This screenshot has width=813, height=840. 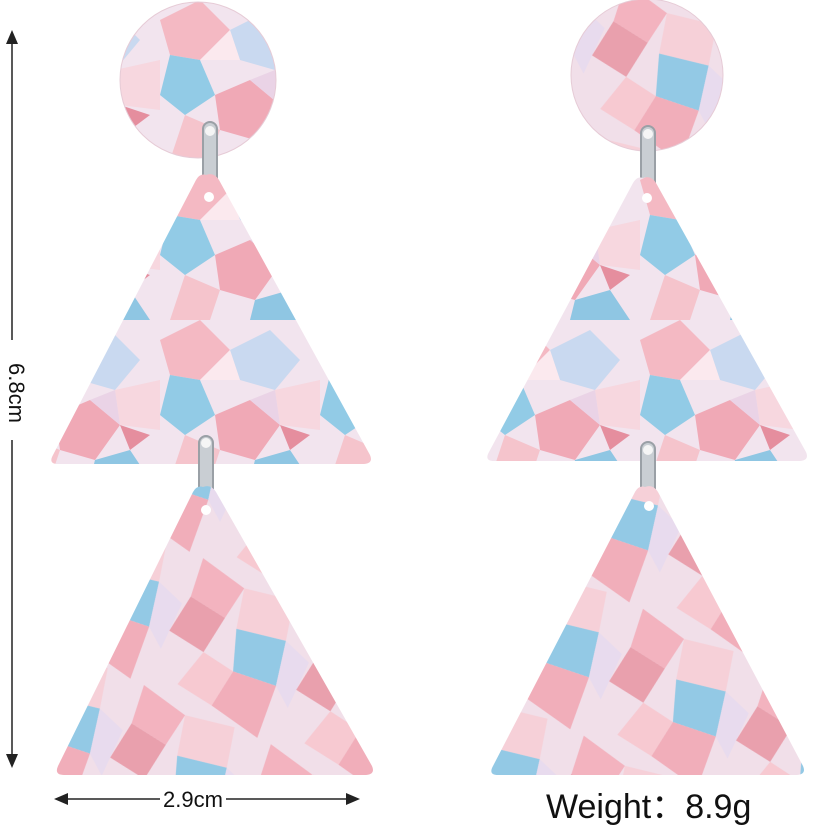 What do you see at coordinates (211, 319) in the screenshot?
I see `left-upper-triangle` at bounding box center [211, 319].